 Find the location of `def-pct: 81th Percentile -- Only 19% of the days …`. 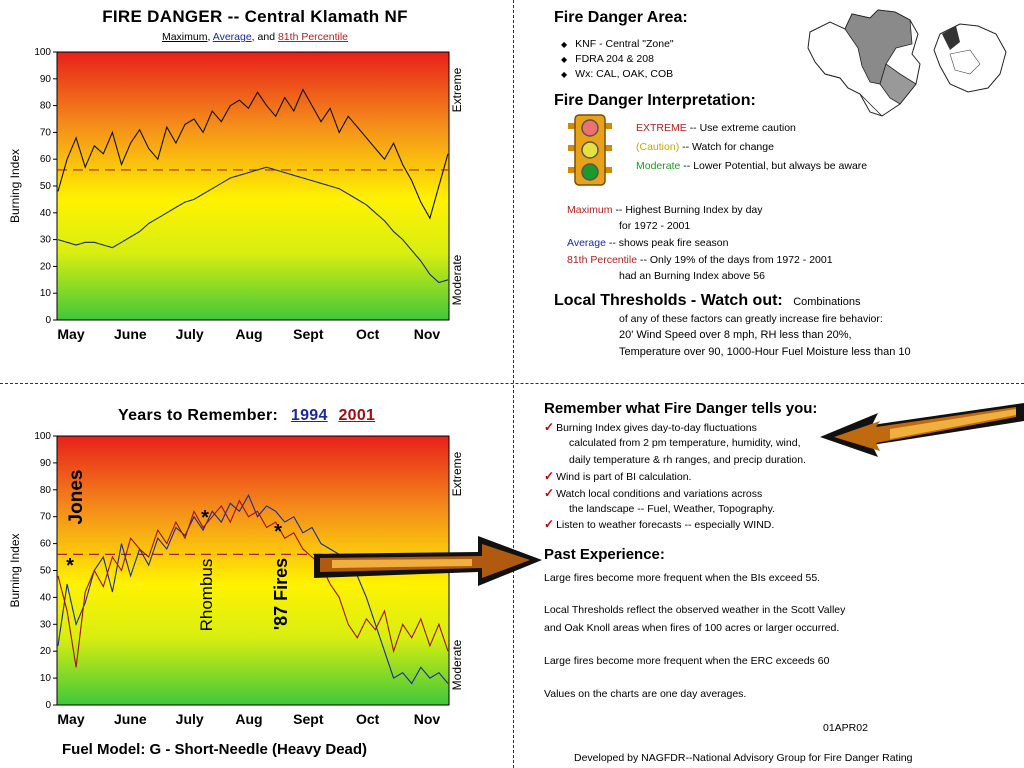

def-pct: 81th Percentile -- Only 19% of the days … is located at coordinates (700, 260).